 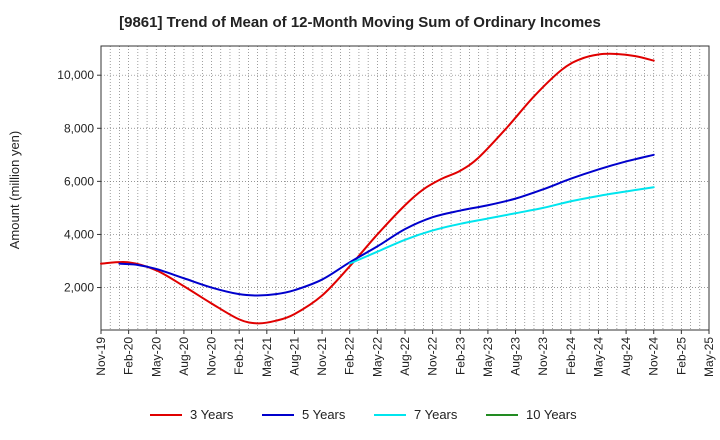 I want to click on x-tick-label: Nov-19, so click(x=101, y=356).